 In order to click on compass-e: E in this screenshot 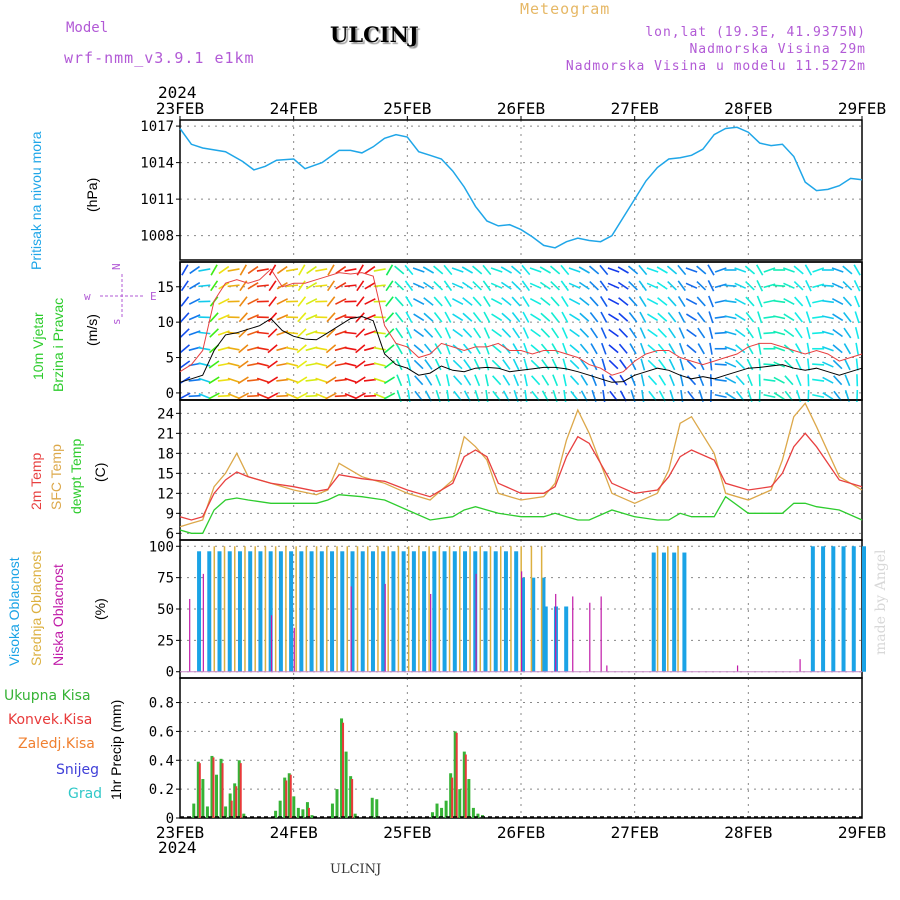, I will do `click(153, 296)`.